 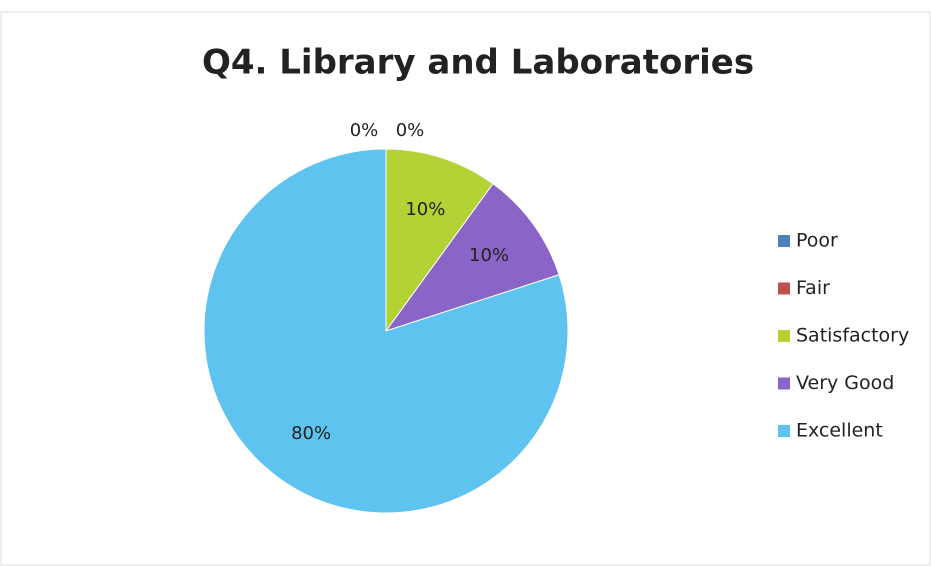 I want to click on data-label: 80%, so click(x=311, y=433).